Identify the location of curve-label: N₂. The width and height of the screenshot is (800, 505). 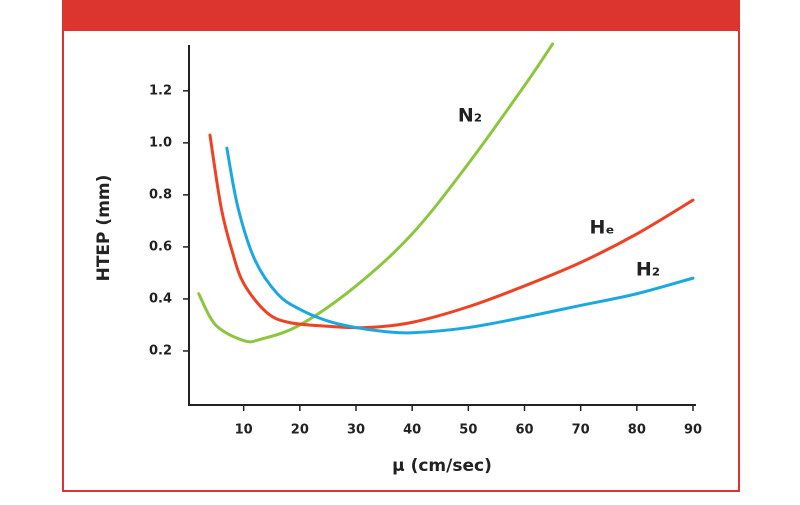
(470, 116).